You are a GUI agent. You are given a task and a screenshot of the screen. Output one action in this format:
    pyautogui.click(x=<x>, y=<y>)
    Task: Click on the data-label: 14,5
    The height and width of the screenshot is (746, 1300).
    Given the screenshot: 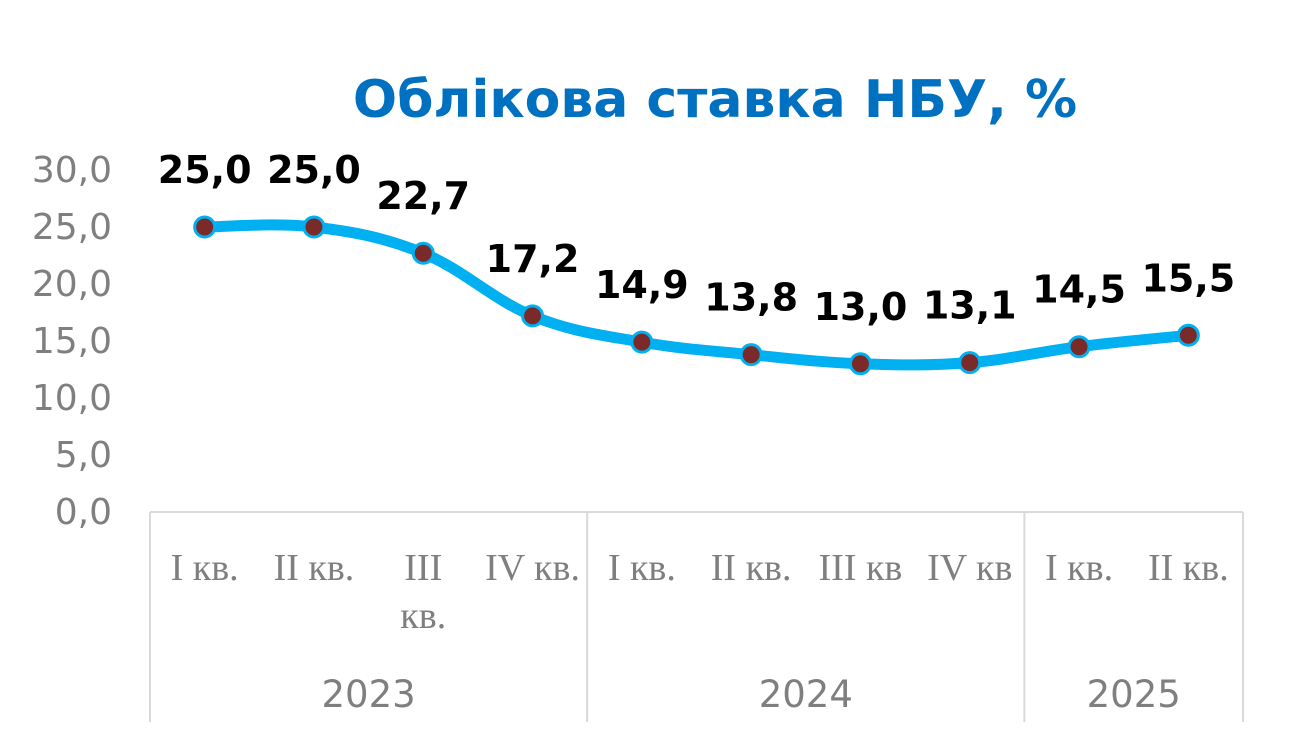 What is the action you would take?
    pyautogui.click(x=1079, y=290)
    